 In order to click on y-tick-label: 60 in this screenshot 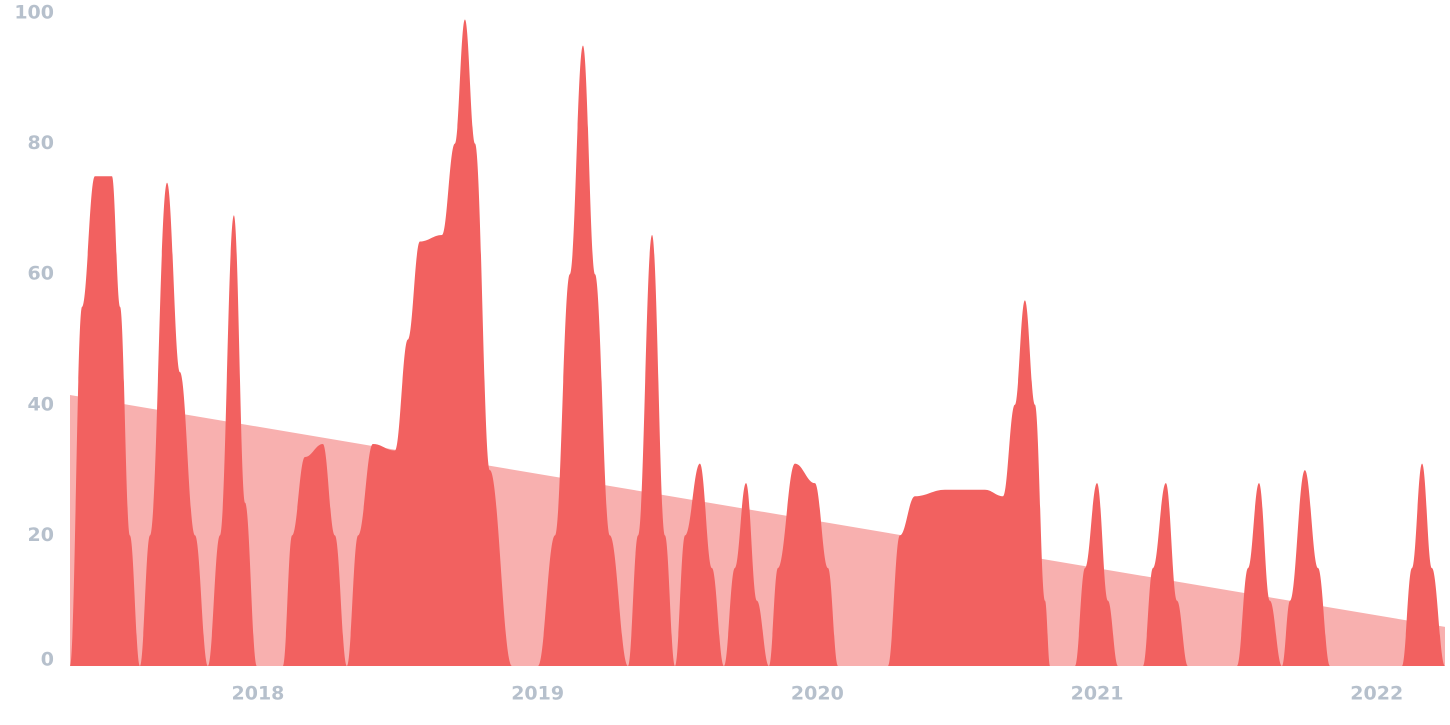, I will do `click(41, 274)`.